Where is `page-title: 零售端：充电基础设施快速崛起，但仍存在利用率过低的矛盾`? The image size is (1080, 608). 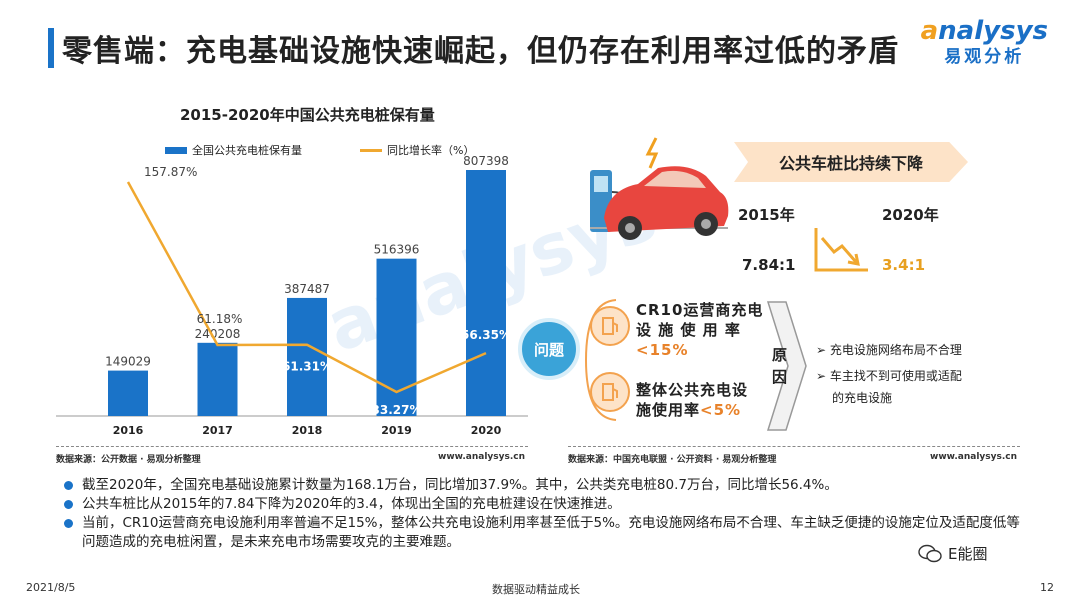
page-title: 零售端：充电基础设施快速崛起，但仍存在利用率过低的矛盾 is located at coordinates (480, 51).